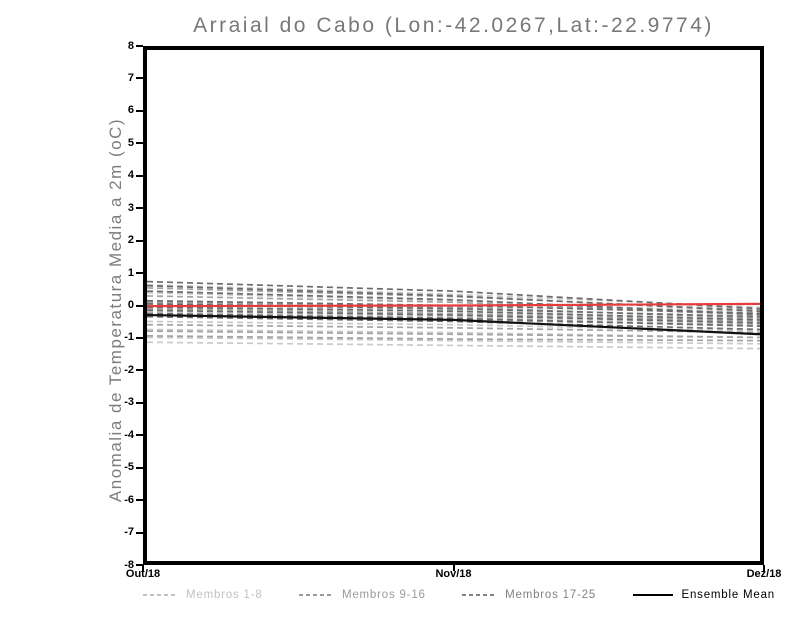  I want to click on y-tick-label: 7, so click(130, 77).